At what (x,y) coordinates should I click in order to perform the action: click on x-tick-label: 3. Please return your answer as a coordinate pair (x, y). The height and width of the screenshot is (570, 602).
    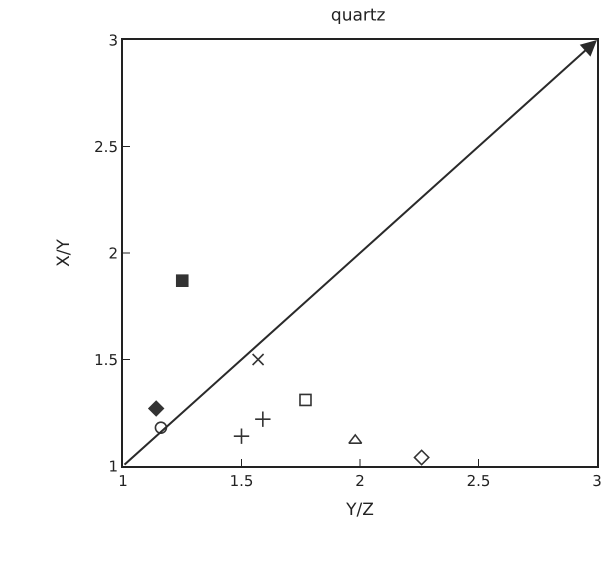
    Looking at the image, I should click on (597, 481).